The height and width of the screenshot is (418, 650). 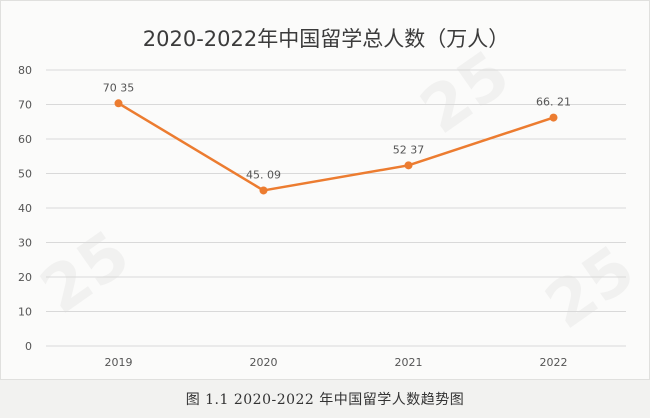 What do you see at coordinates (263, 174) in the screenshot?
I see `data-label: 45. 09` at bounding box center [263, 174].